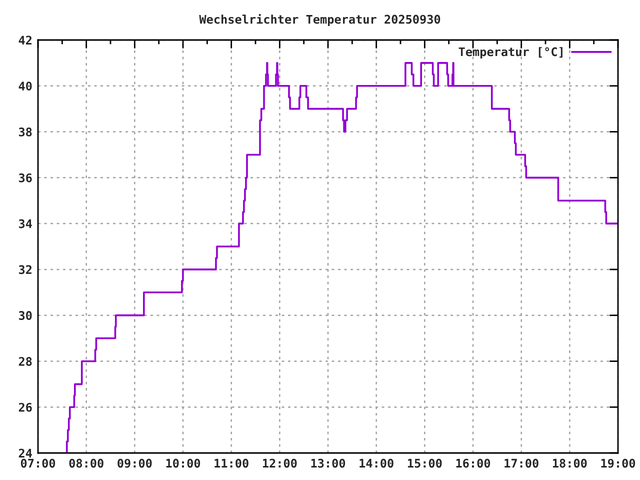 This screenshot has height=480, width=640. What do you see at coordinates (319, 20) in the screenshot?
I see `chart-title: Wechselrichter Temperatur 20250930` at bounding box center [319, 20].